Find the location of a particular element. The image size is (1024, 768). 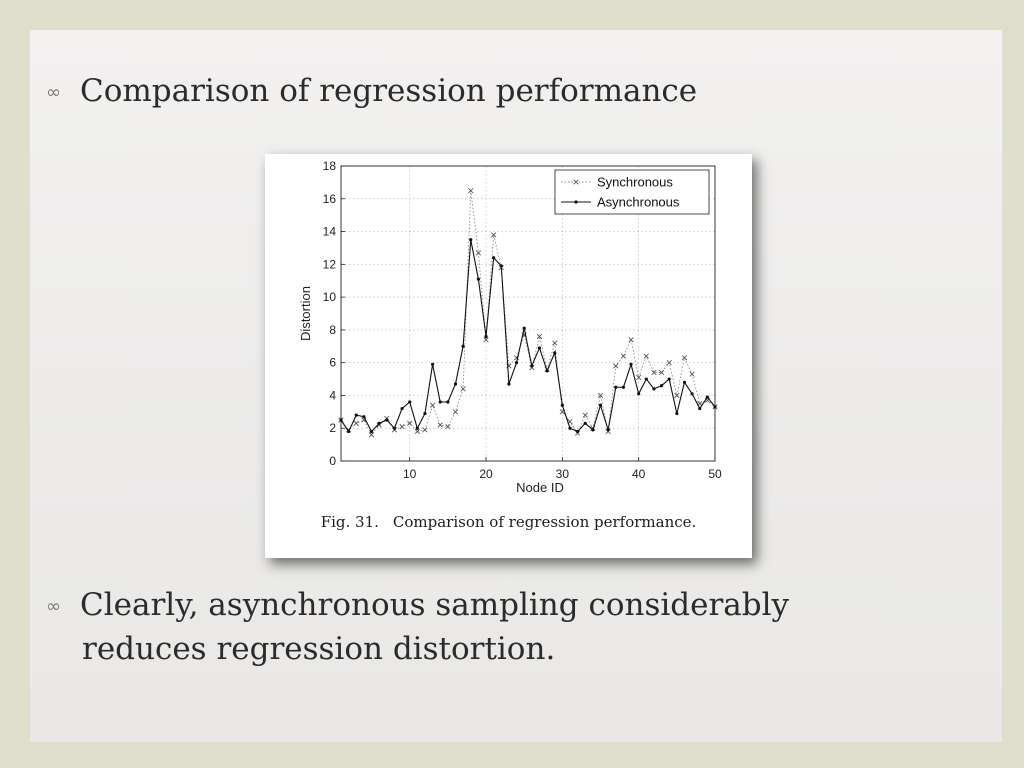

x-tick-label: 20 is located at coordinates (486, 474).